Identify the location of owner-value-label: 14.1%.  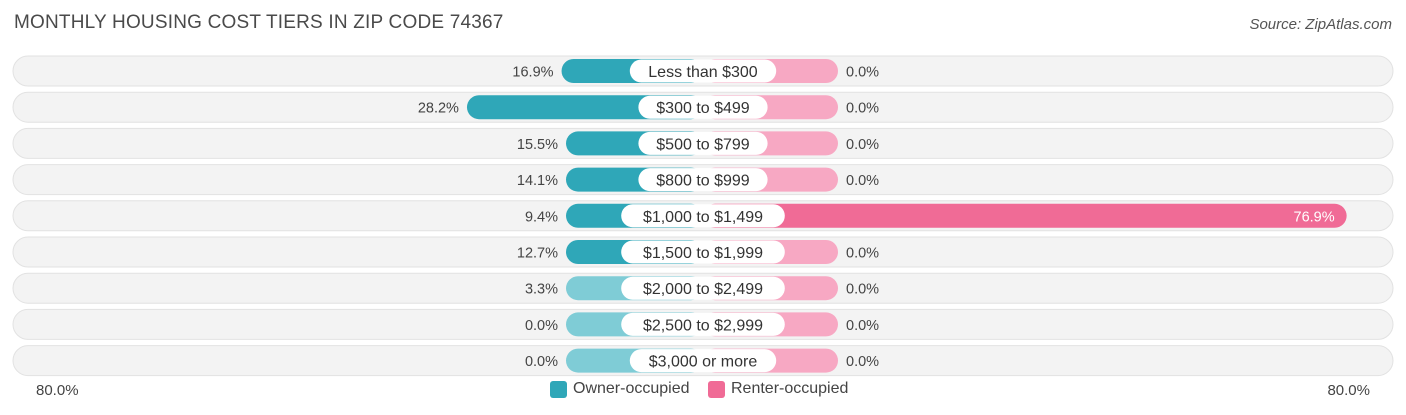
(537, 181).